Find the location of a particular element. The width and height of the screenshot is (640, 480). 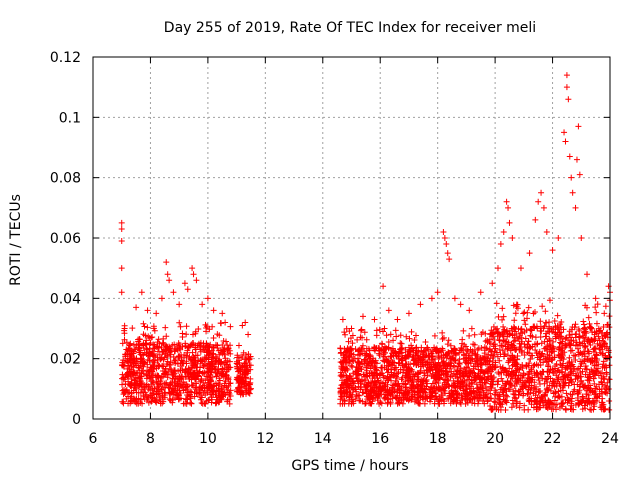

y-tick-label: 0.06 is located at coordinates (65, 239).